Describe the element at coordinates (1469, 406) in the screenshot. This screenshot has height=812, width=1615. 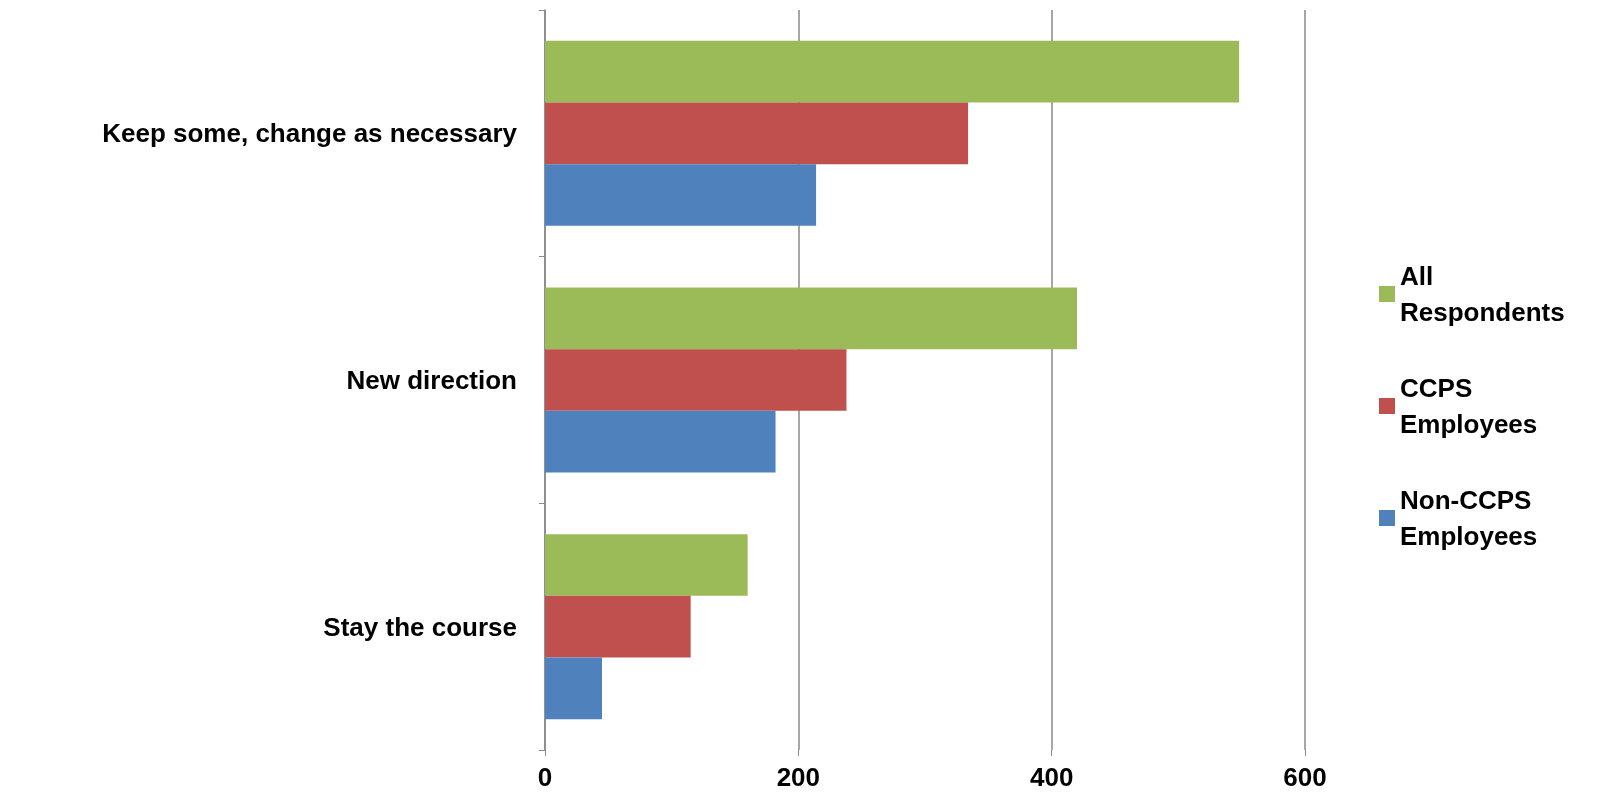
I see `legend-label: CCPS Employees` at that location.